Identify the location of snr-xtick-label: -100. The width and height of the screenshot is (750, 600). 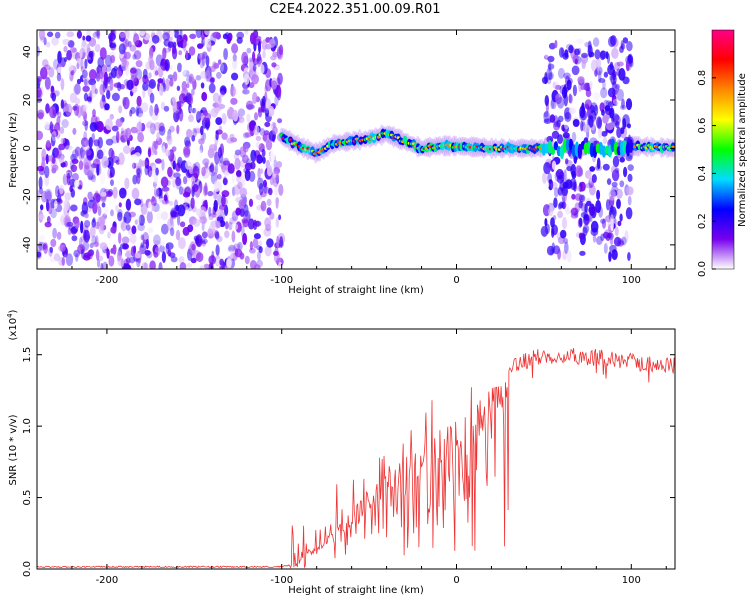
(281, 580).